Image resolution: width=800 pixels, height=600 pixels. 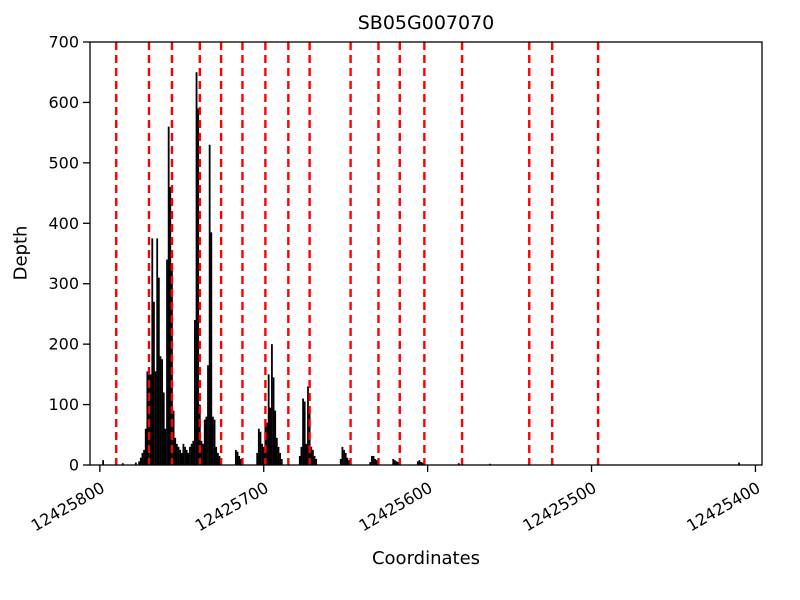 What do you see at coordinates (74, 465) in the screenshot?
I see `y-tick-label: 0` at bounding box center [74, 465].